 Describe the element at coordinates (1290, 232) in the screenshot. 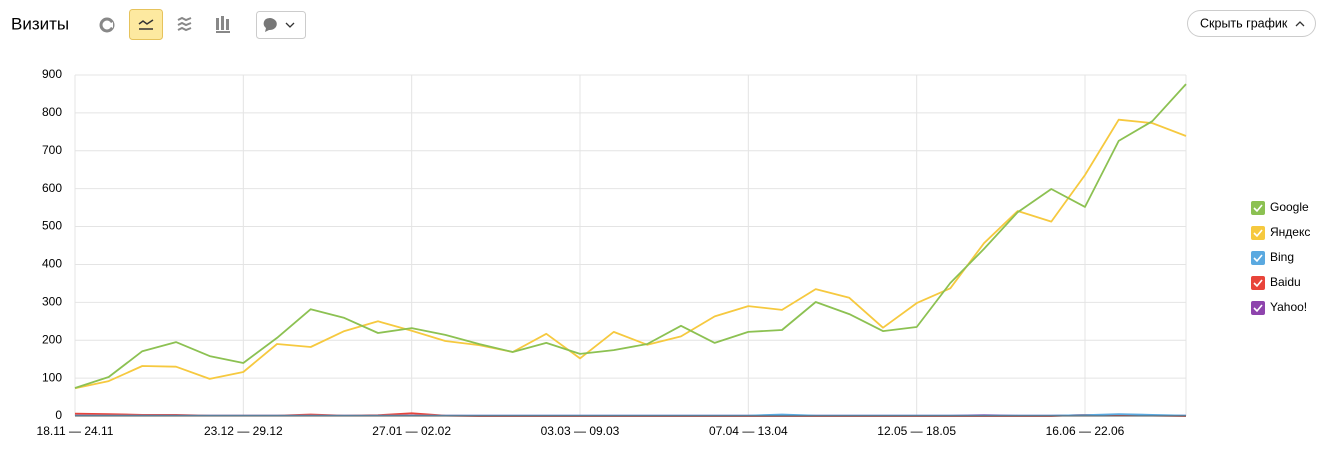

I see `legend-label: Яндекс` at that location.